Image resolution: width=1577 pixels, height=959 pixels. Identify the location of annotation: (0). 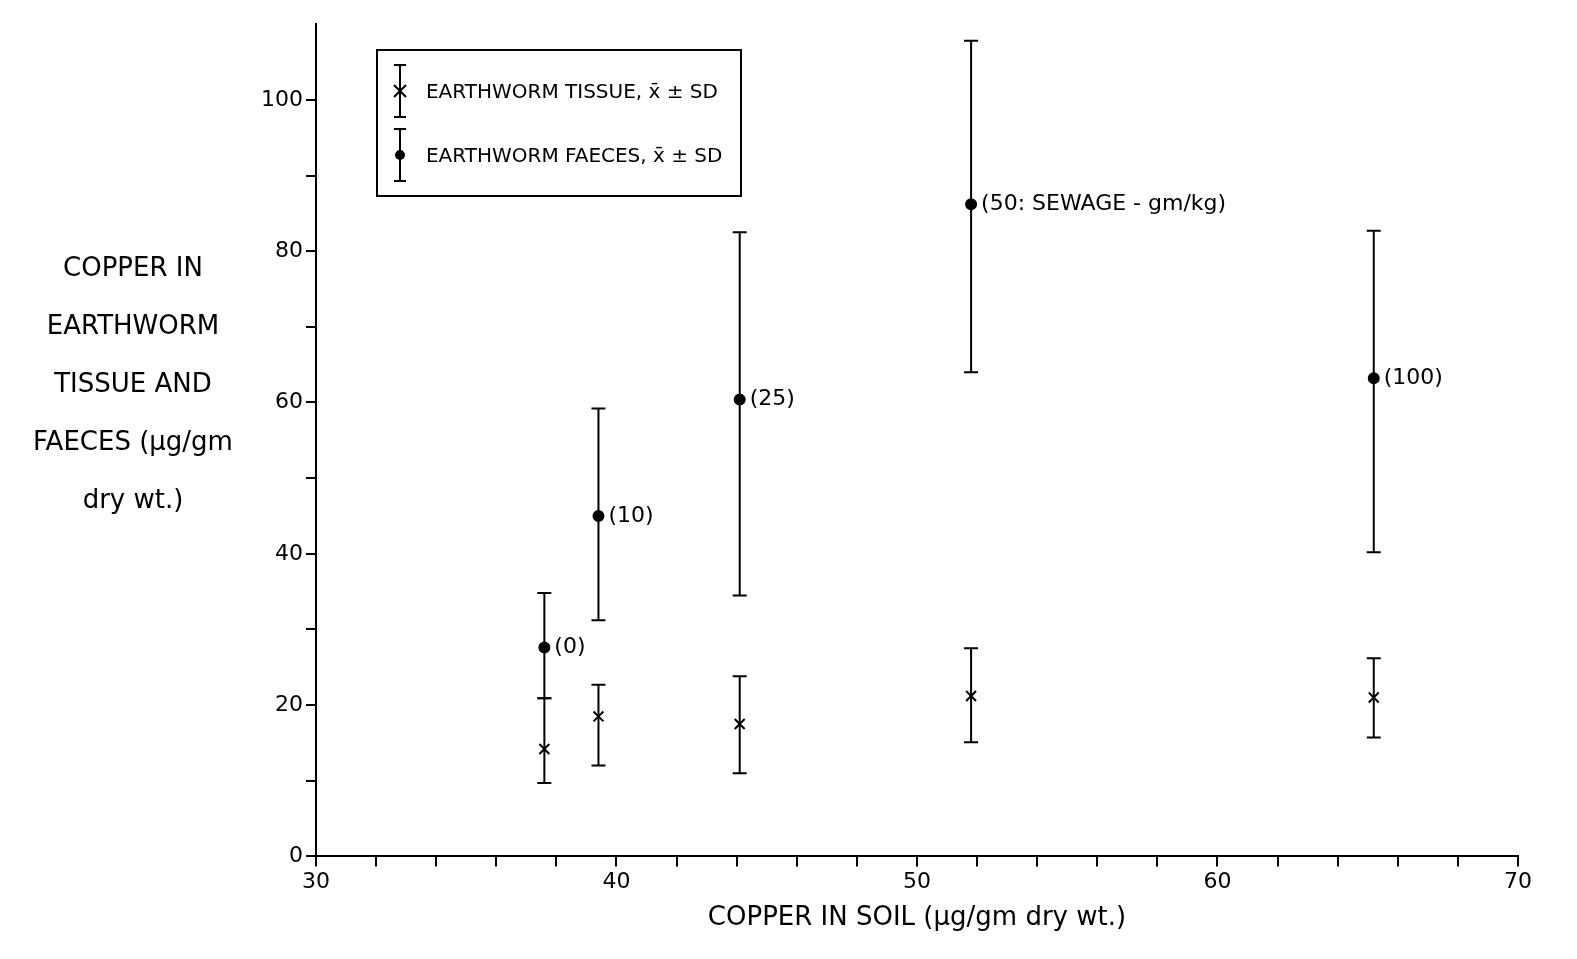
(570, 646).